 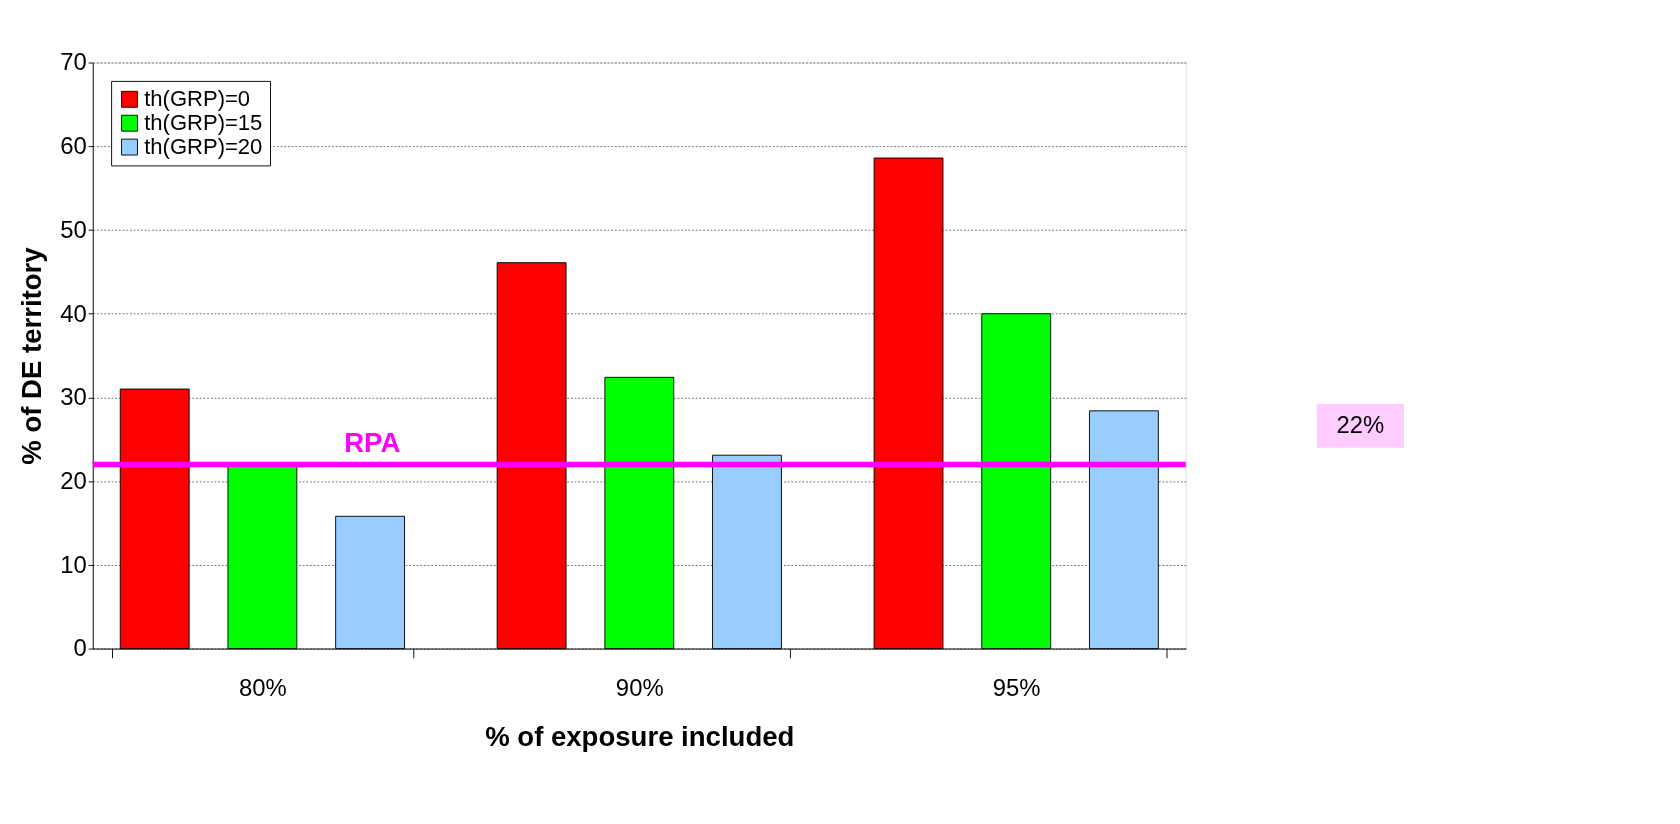 I want to click on y-tick-label: 40, so click(x=73, y=313).